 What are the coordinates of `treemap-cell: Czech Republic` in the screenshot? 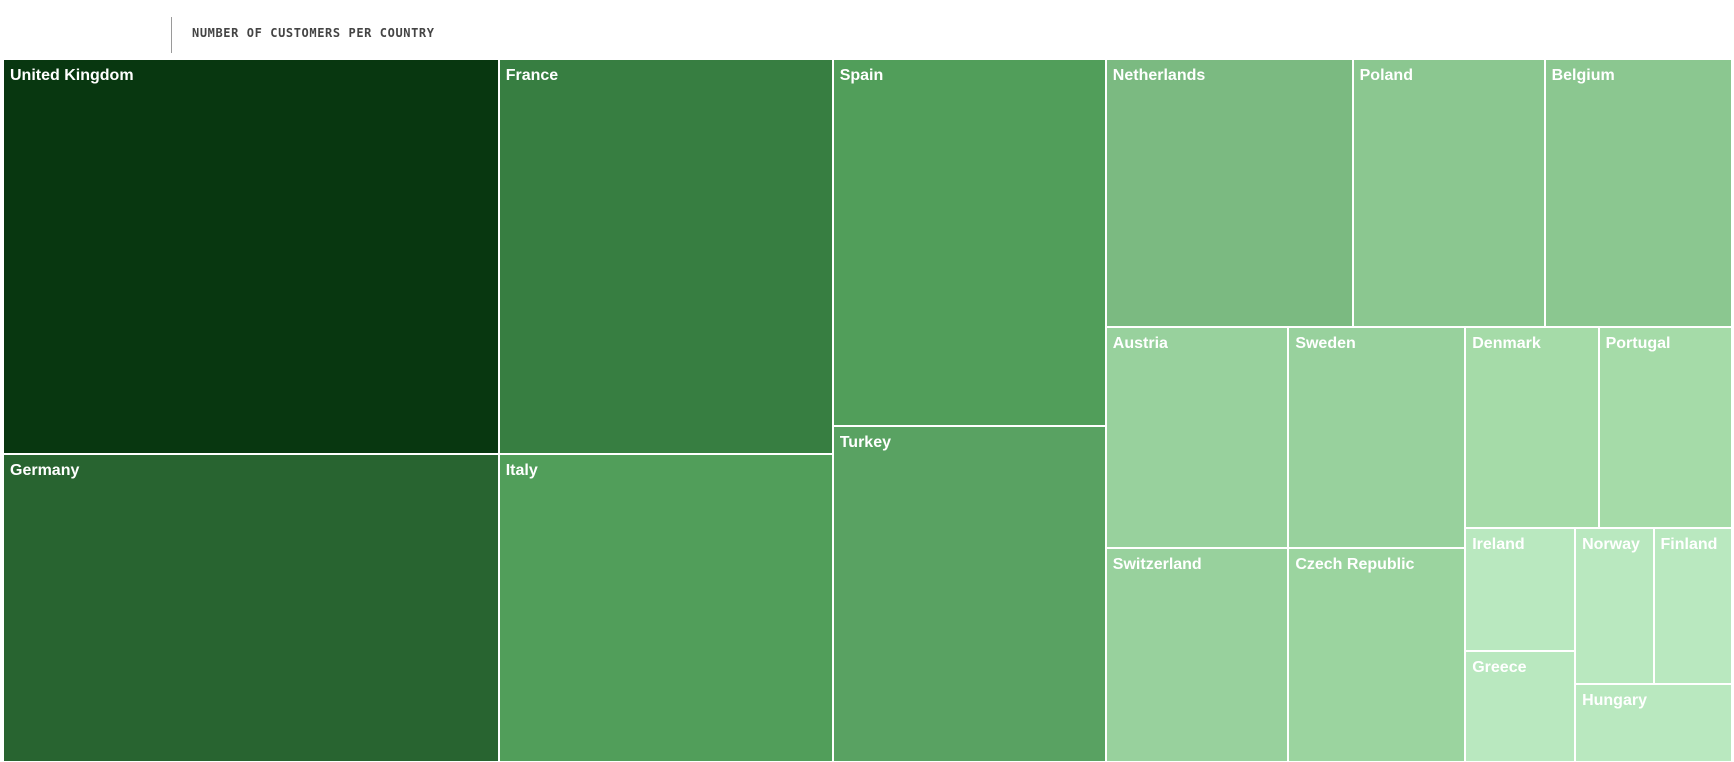 It's located at (1377, 654).